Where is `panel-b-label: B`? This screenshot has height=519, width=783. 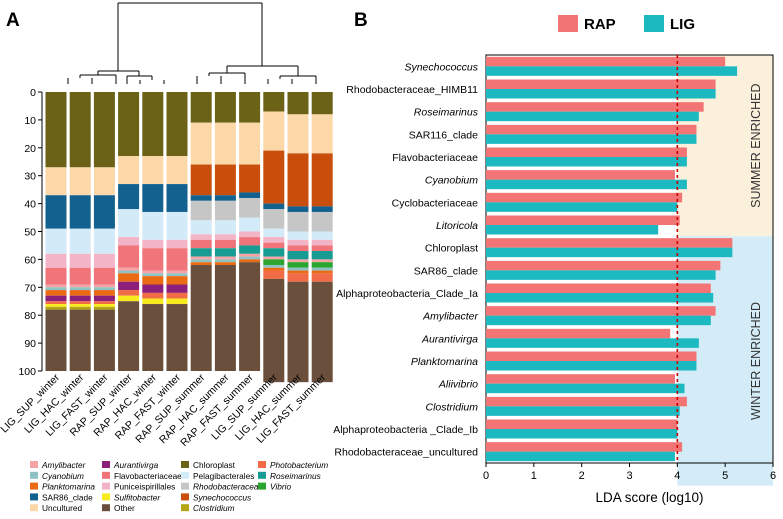 panel-b-label: B is located at coordinates (361, 20).